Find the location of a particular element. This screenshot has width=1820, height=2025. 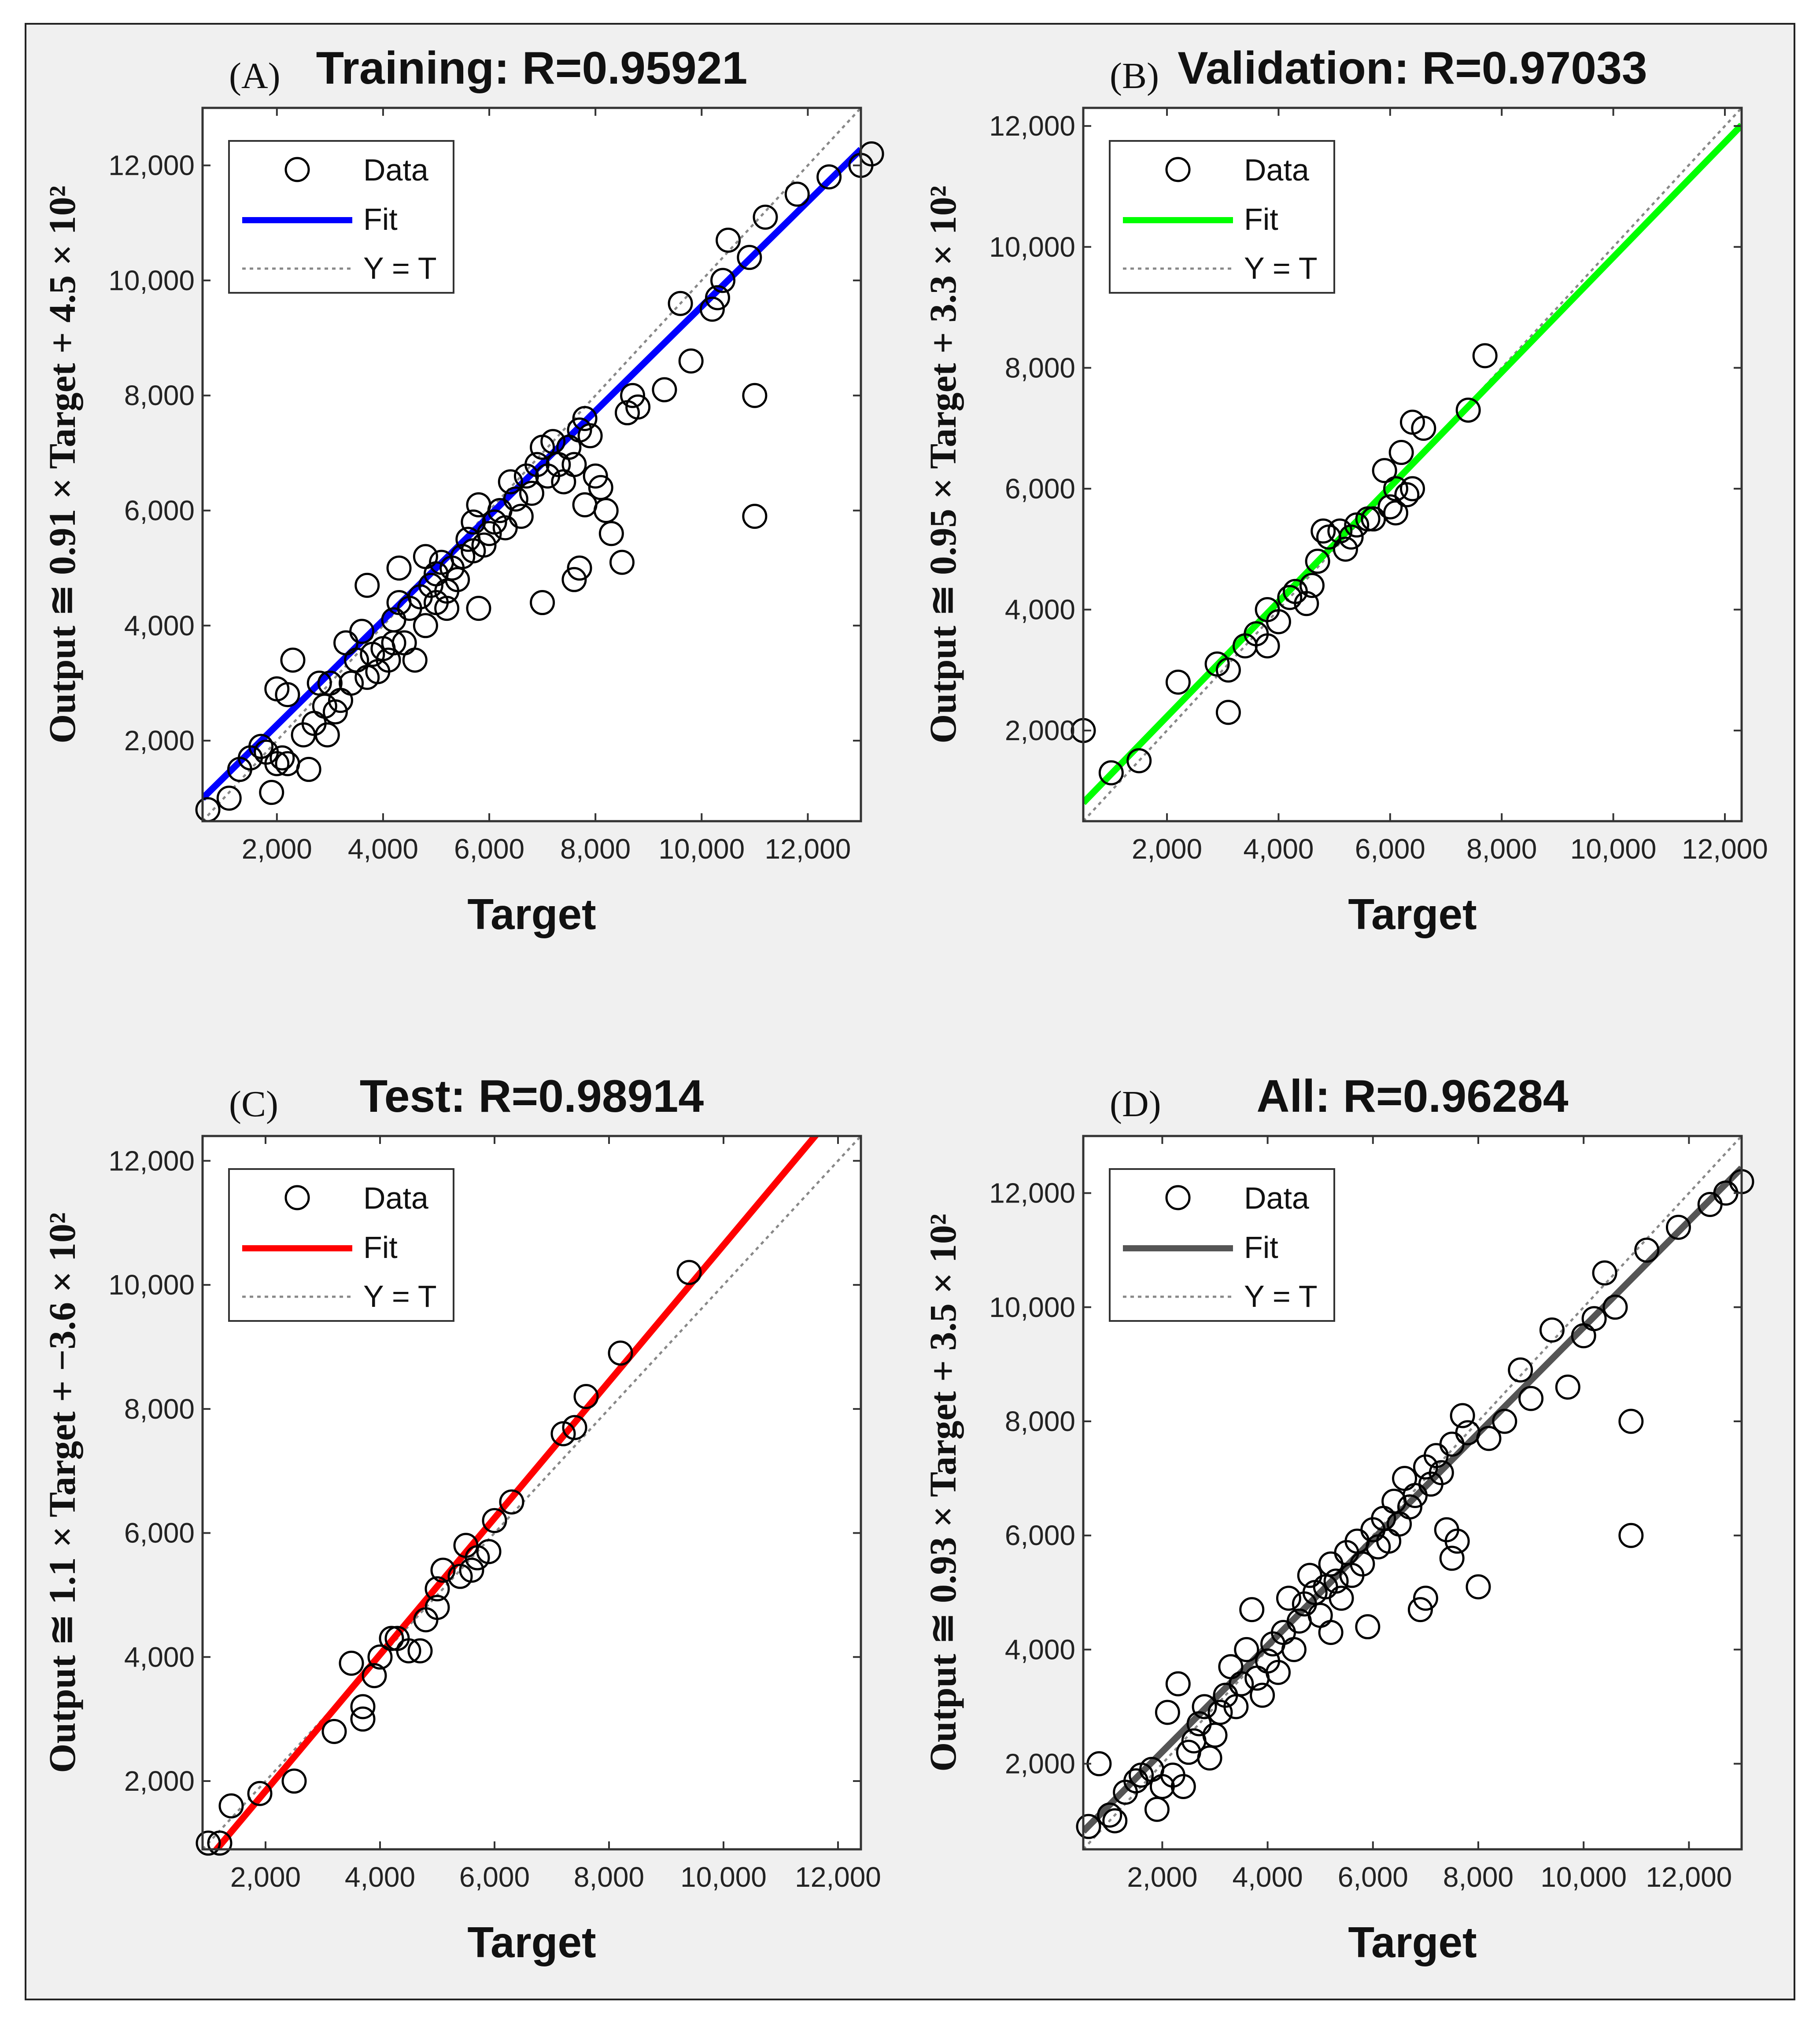

x-tick-label: 6,000 is located at coordinates (1390, 849).